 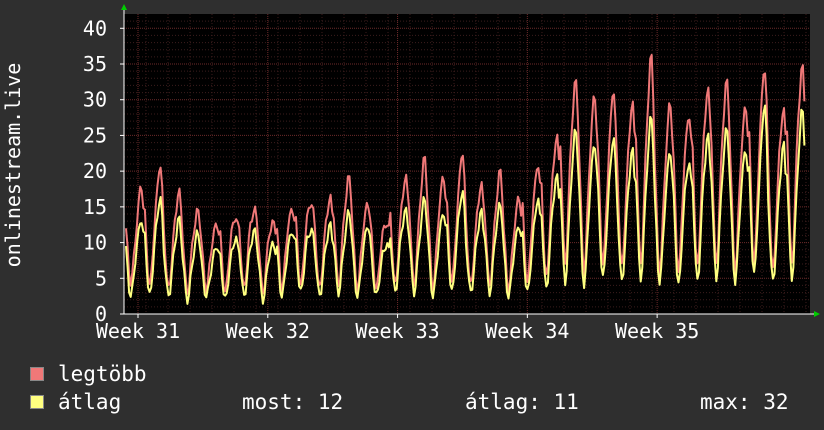 What do you see at coordinates (37, 402) in the screenshot?
I see `legend-swatch-avg` at bounding box center [37, 402].